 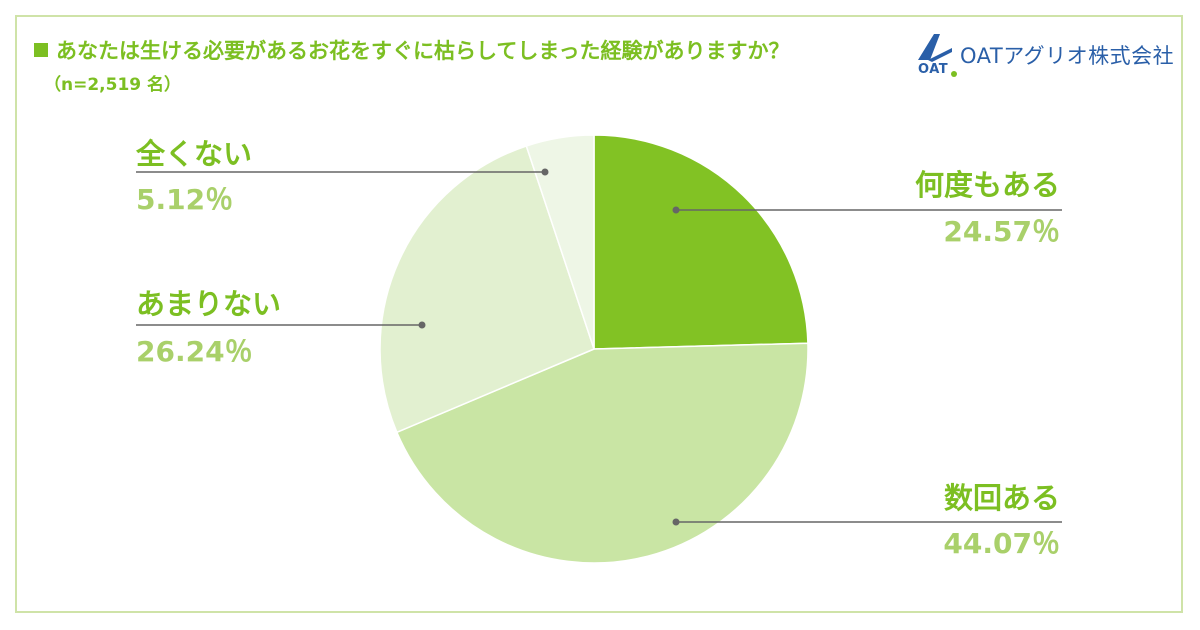 What do you see at coordinates (987, 185) in the screenshot?
I see `slice-label-0: 何度もある` at bounding box center [987, 185].